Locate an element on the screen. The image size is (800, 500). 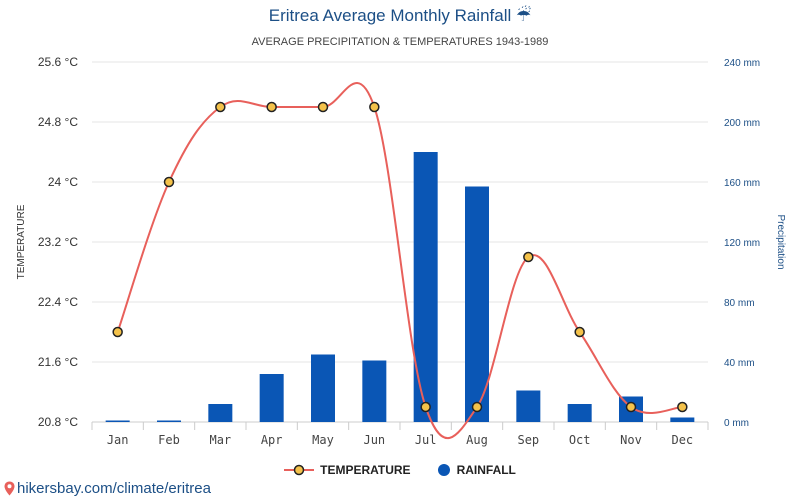
chart-title: Eritrea Average Monthly Rainfall ☔ is located at coordinates (400, 16).